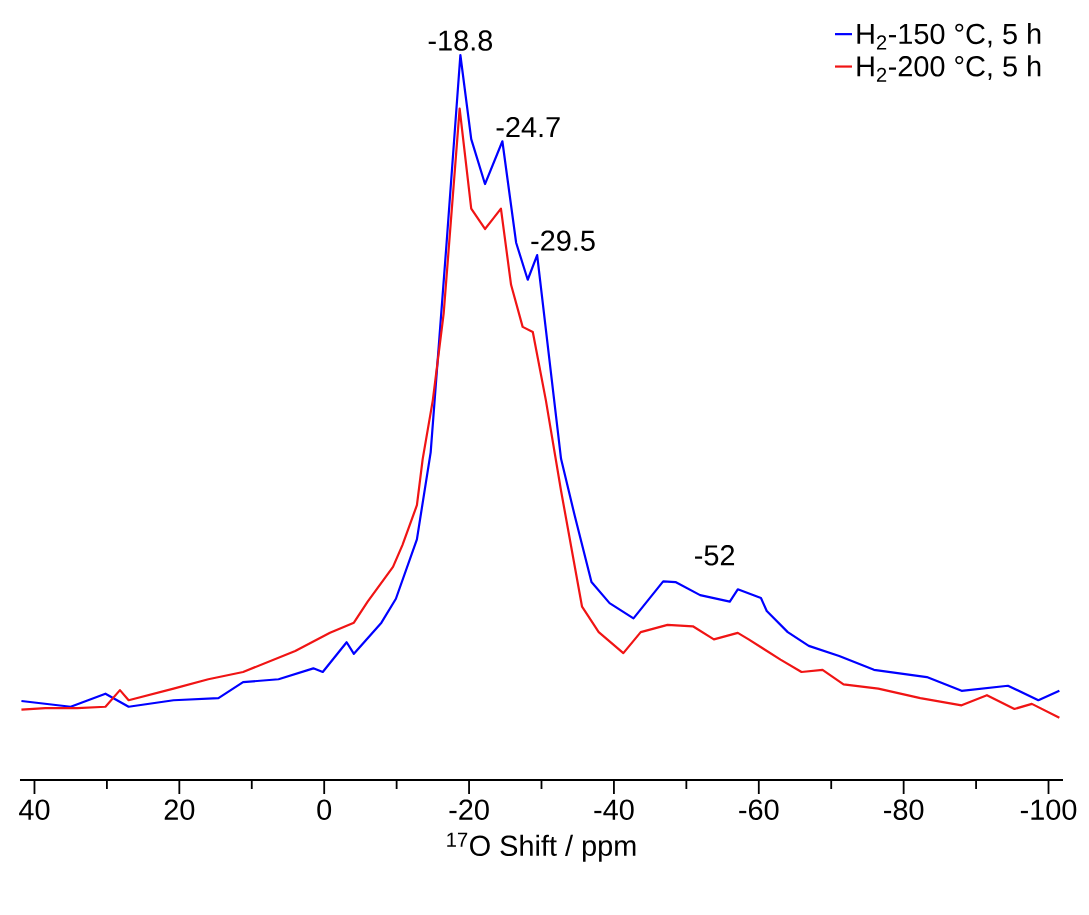  What do you see at coordinates (904, 809) in the screenshot?
I see `x-tick-label: -80` at bounding box center [904, 809].